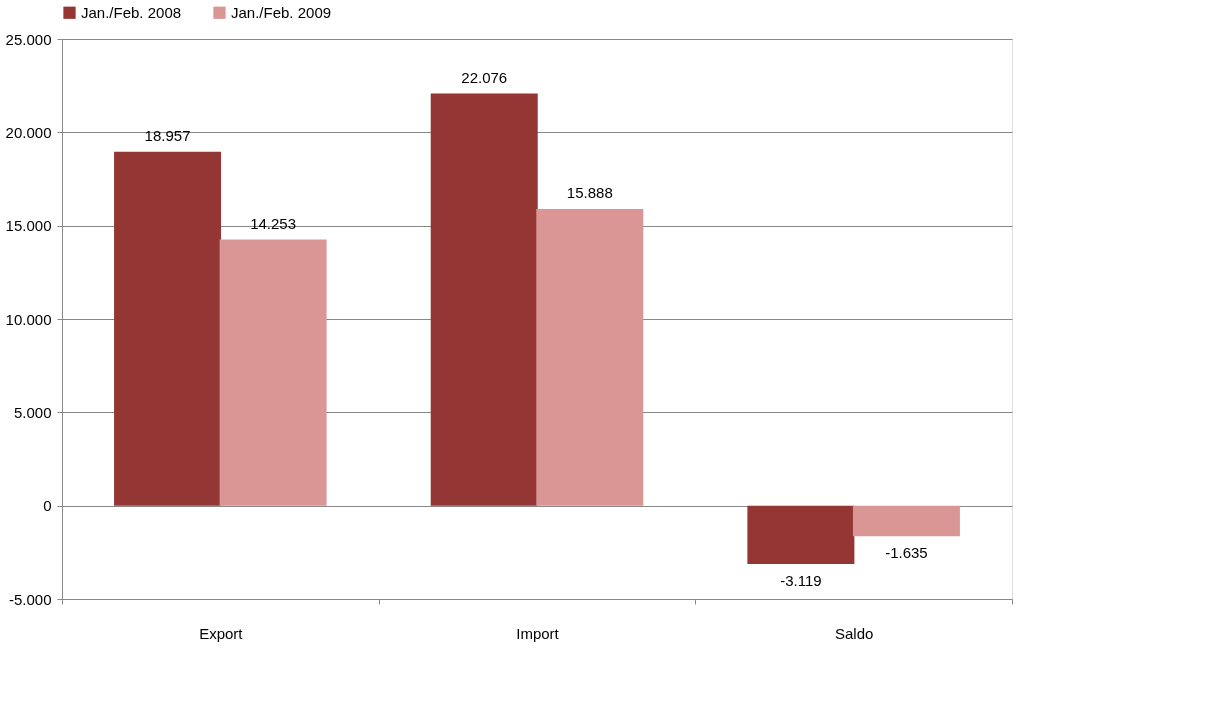 The width and height of the screenshot is (1214, 707). I want to click on data-label: 14.253, so click(273, 223).